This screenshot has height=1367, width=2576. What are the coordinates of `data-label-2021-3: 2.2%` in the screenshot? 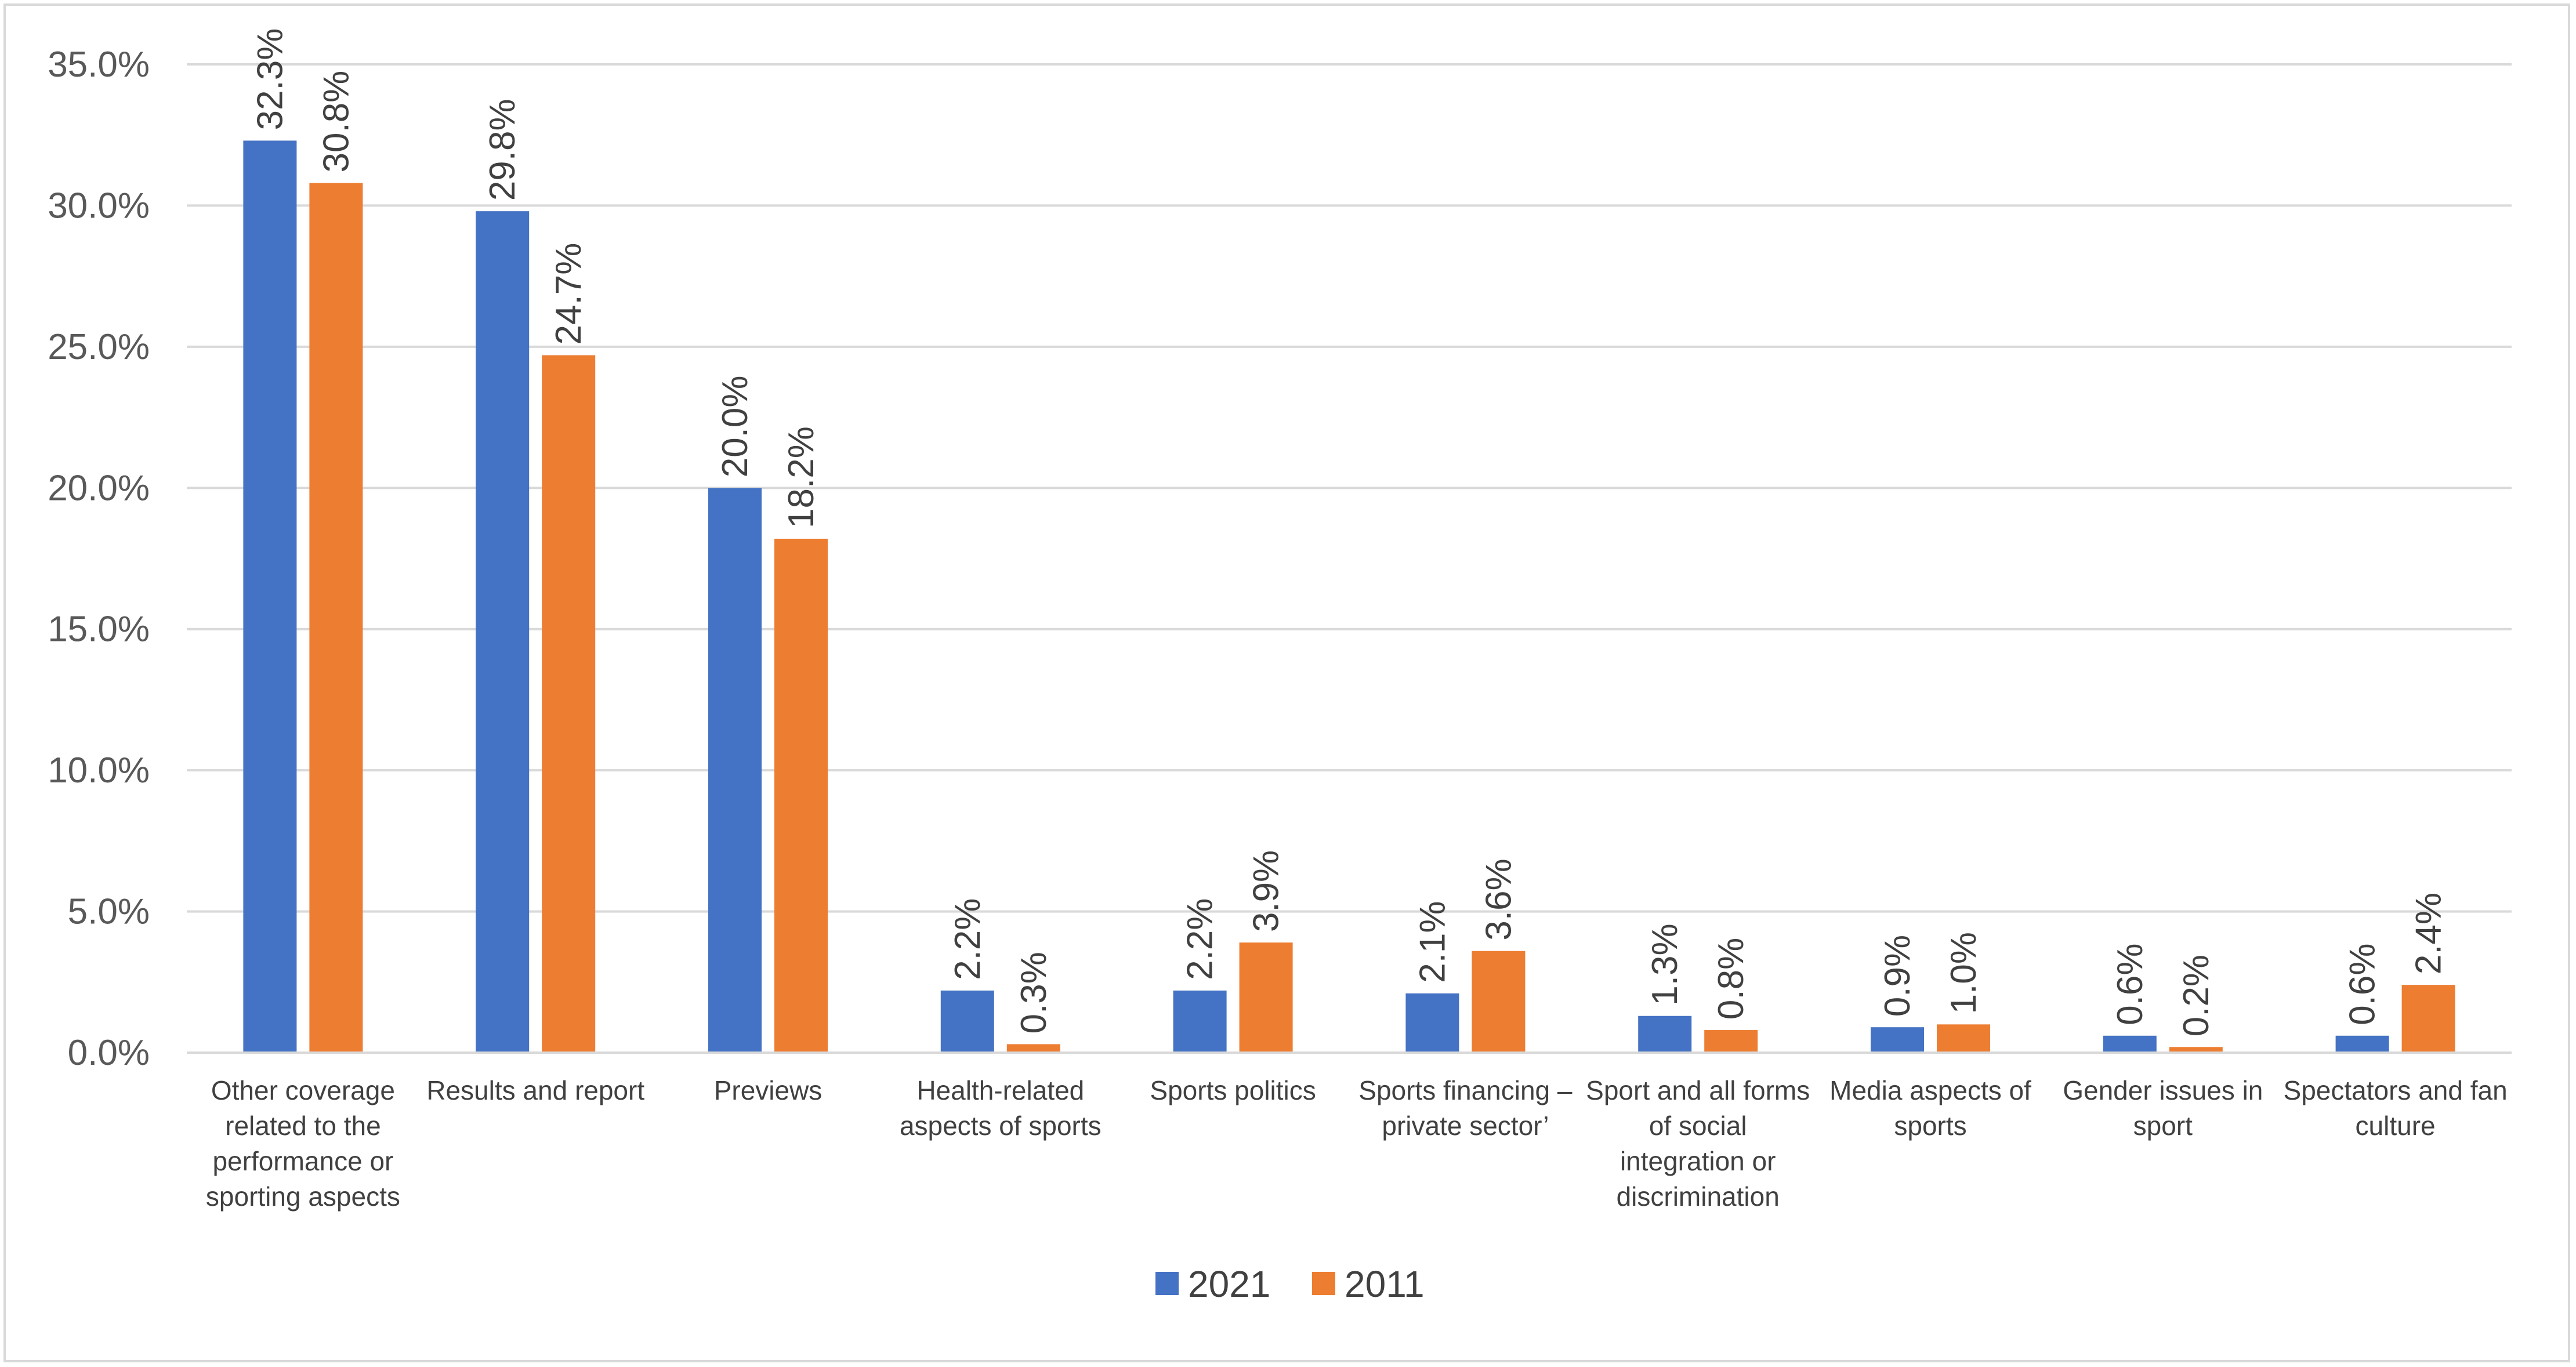 It's located at (968, 939).